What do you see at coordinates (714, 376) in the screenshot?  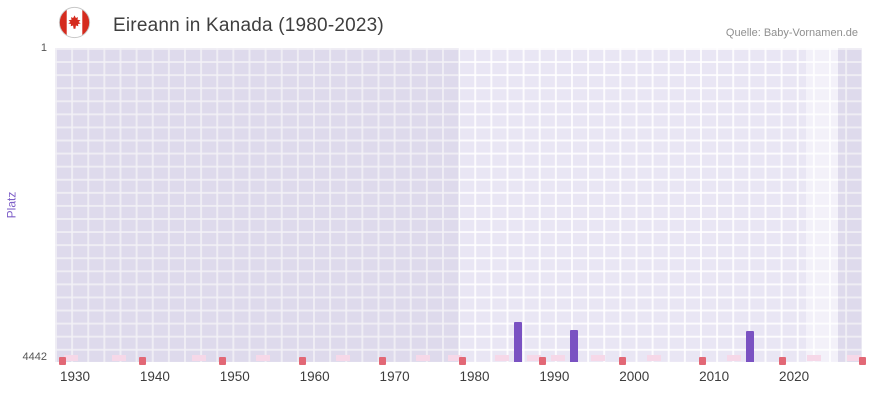 I see `x-tick-label: 2010` at bounding box center [714, 376].